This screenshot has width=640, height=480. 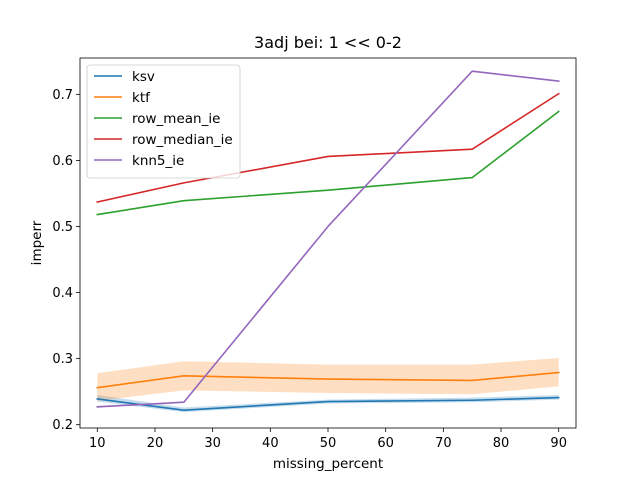 I want to click on y-tick-label: 0.5, so click(x=62, y=227).